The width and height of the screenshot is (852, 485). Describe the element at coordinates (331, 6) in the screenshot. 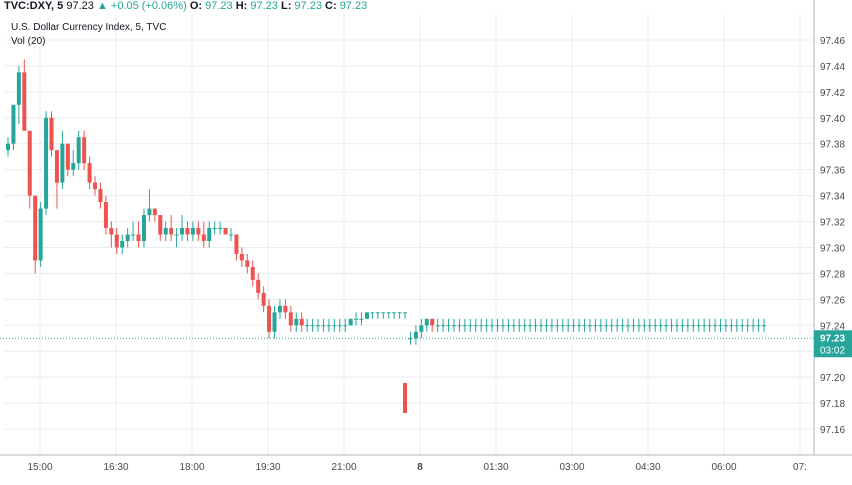

I see `close-label: C:` at that location.